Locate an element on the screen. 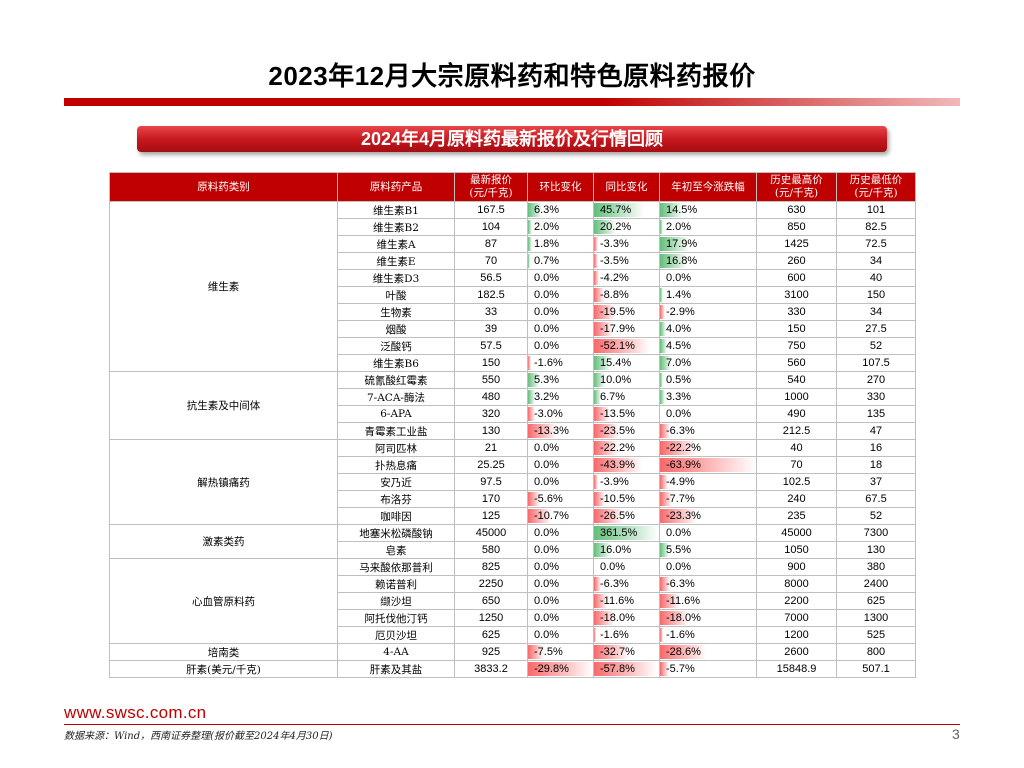 The height and width of the screenshot is (768, 1024). ytd-value: -63.9% is located at coordinates (683, 465).